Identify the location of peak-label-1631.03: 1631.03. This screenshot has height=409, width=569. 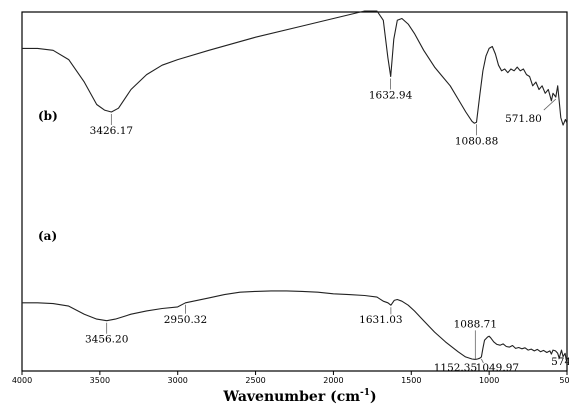
(380, 320).